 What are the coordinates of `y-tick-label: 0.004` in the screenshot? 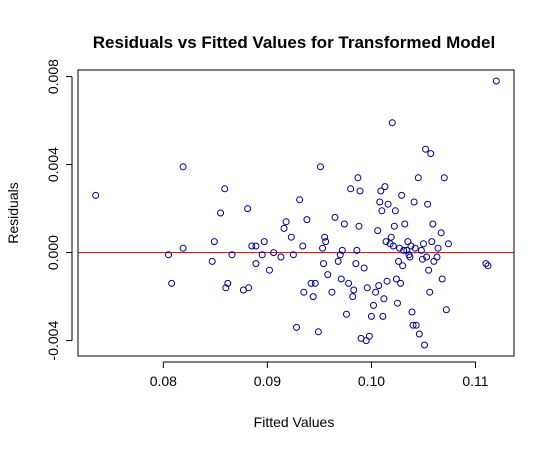 It's located at (53, 164).